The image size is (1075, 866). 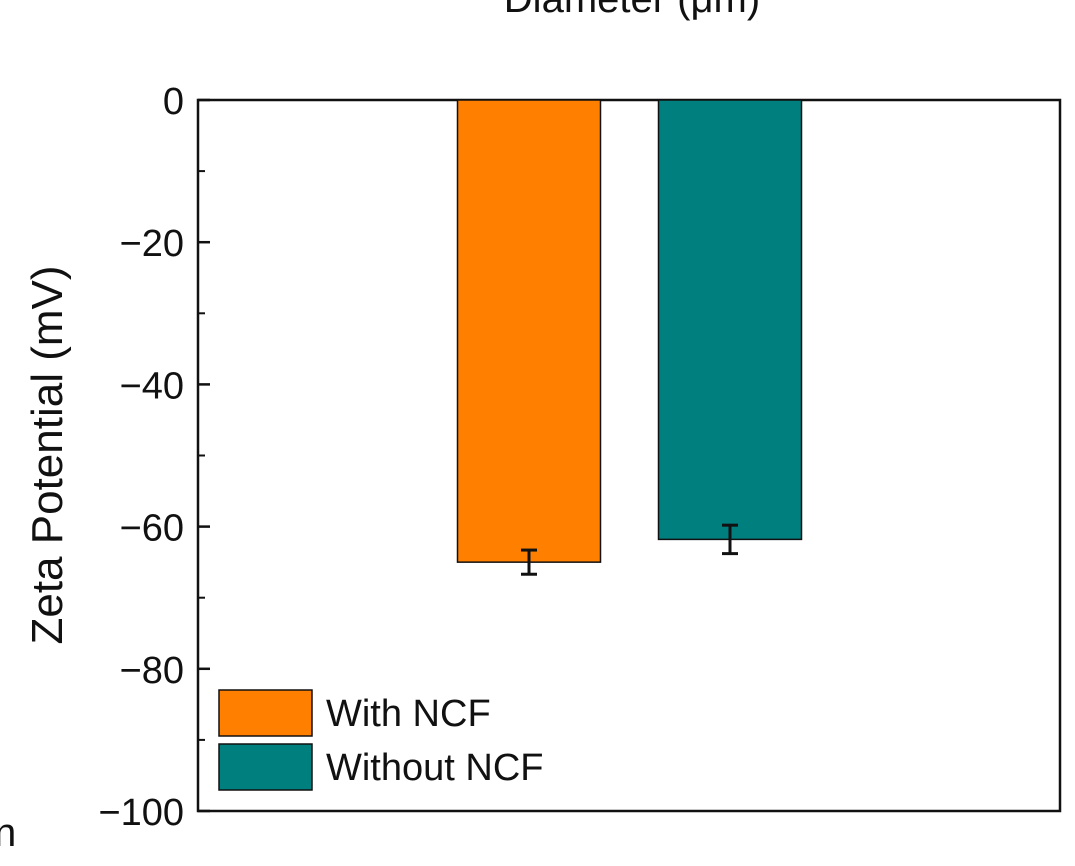 I want to click on y-axis-label: Zeta Potential (mV), so click(x=47, y=454).